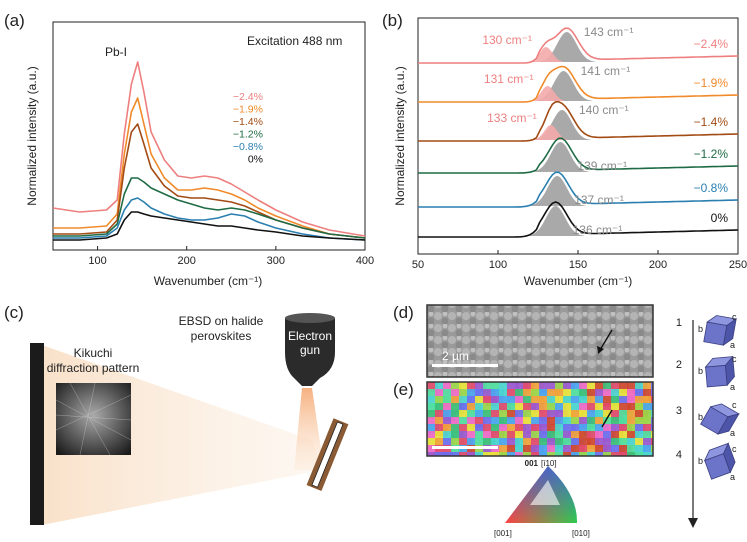 The image size is (747, 542). What do you see at coordinates (732, 387) in the screenshot?
I see `cube-axis-a: a` at bounding box center [732, 387].